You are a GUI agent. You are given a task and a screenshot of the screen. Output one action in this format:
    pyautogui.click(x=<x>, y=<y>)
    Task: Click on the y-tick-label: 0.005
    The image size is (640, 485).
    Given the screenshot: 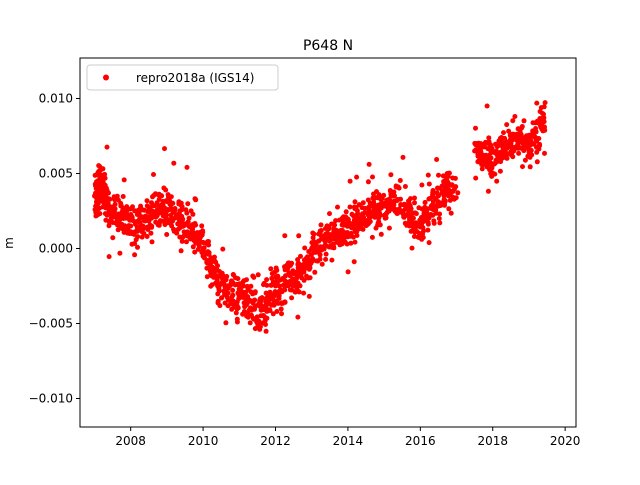 What is the action you would take?
    pyautogui.click(x=56, y=174)
    